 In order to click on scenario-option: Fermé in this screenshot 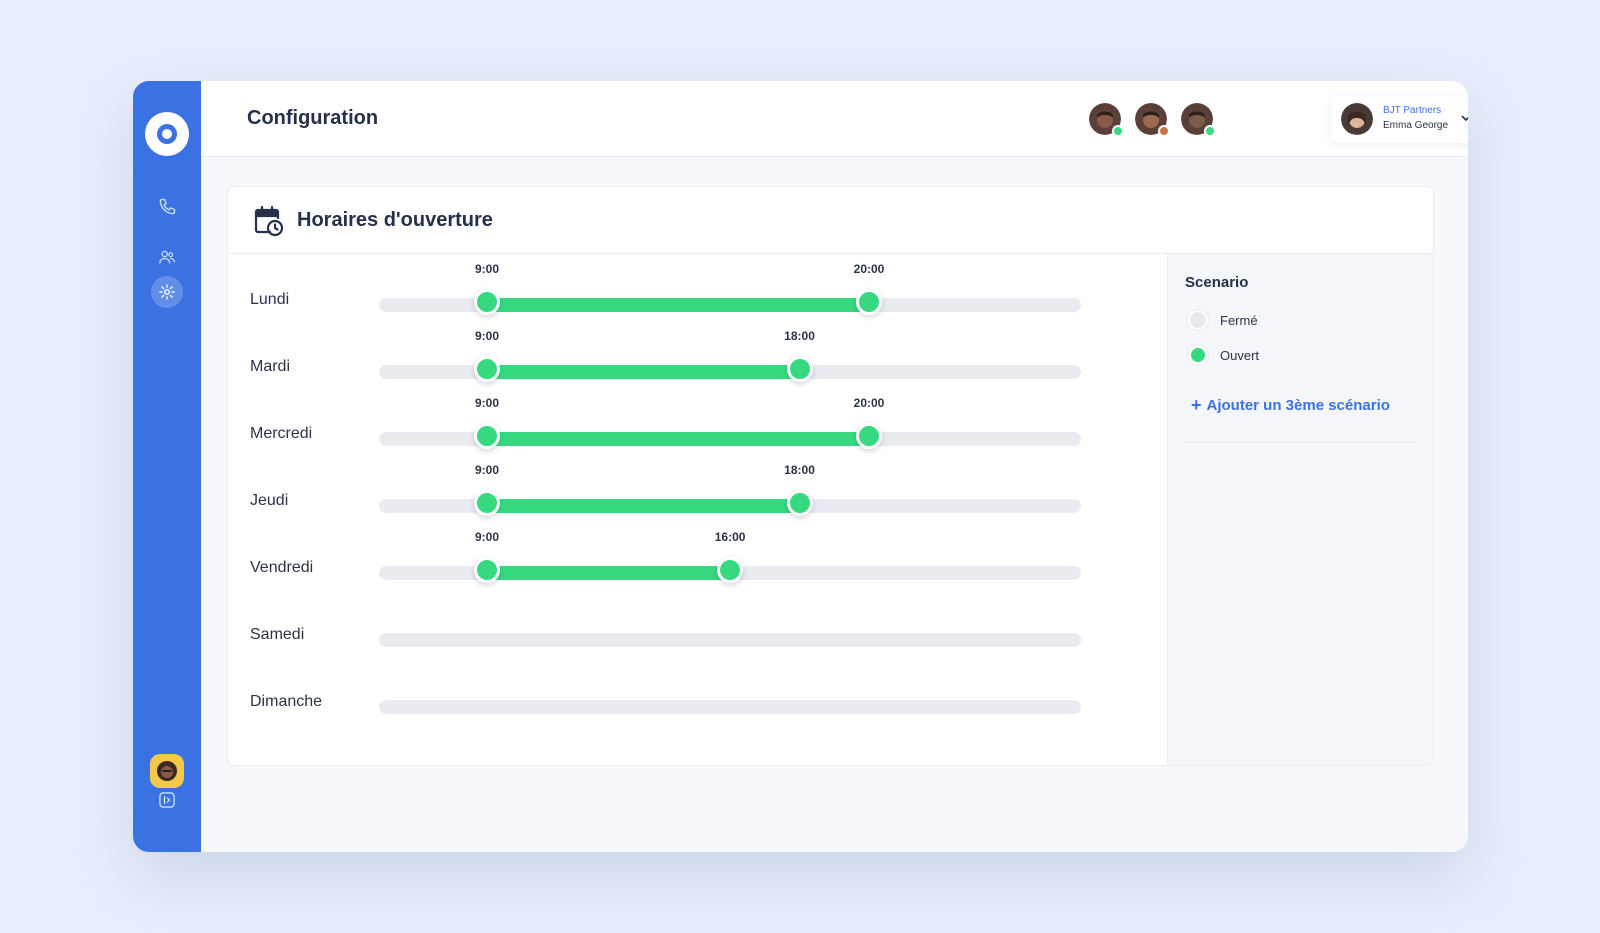, I will do `click(1223, 320)`.